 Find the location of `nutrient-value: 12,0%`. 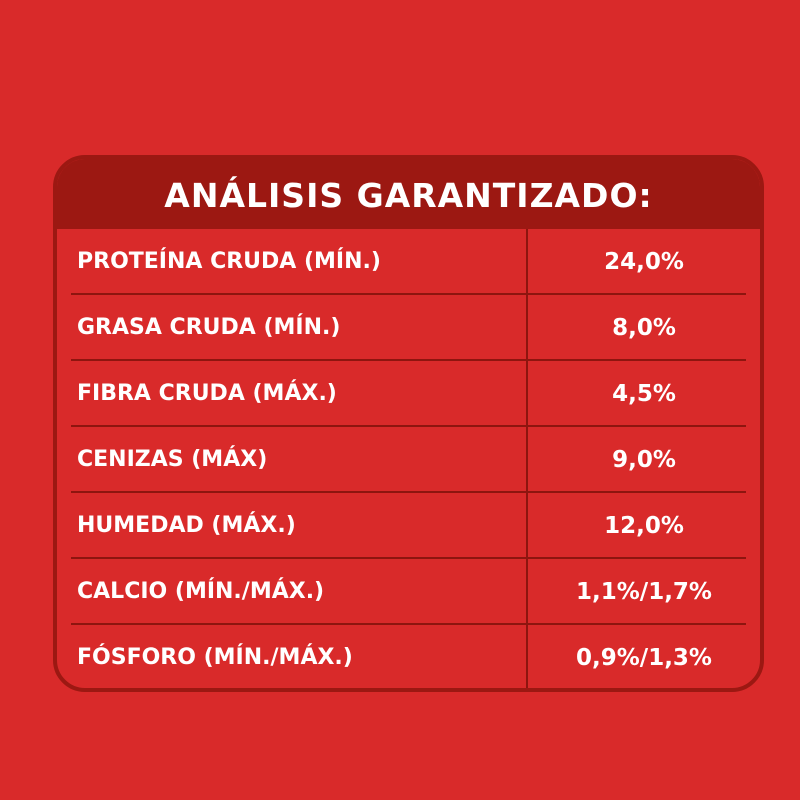

nutrient-value: 12,0% is located at coordinates (644, 526).